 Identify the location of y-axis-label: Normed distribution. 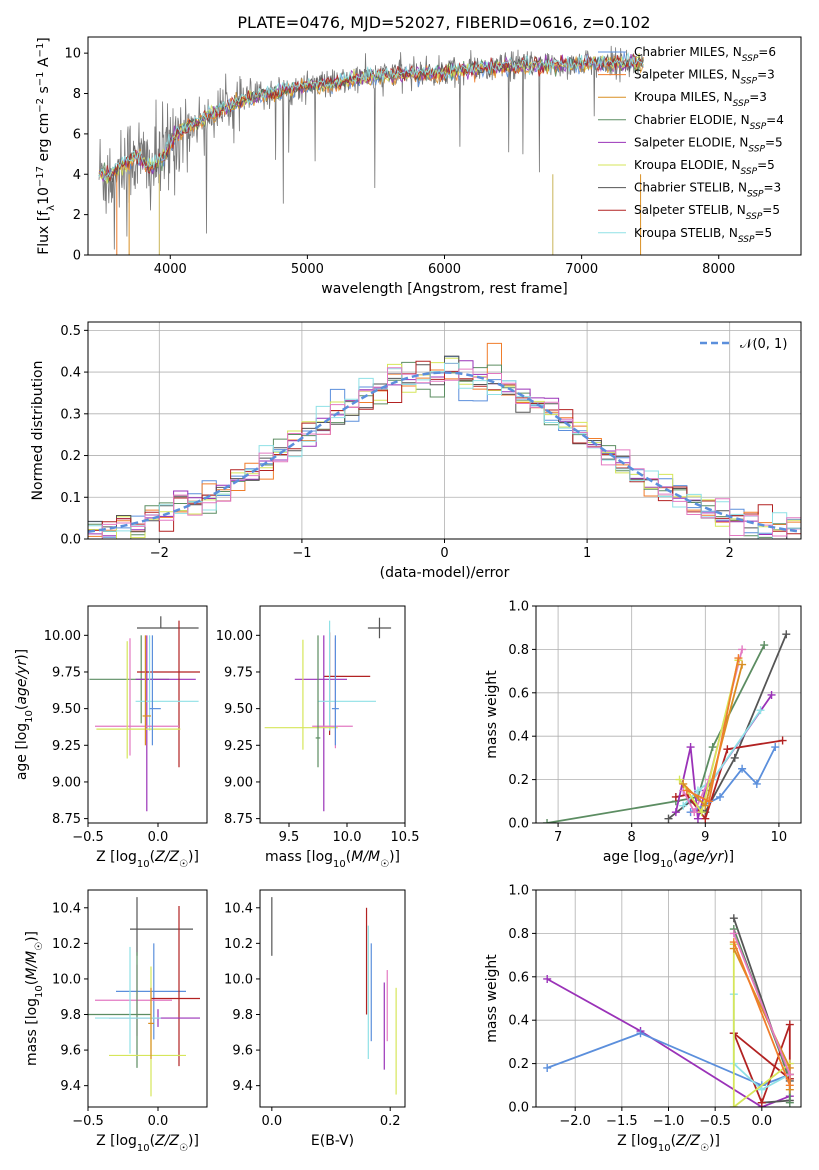
(38, 431).